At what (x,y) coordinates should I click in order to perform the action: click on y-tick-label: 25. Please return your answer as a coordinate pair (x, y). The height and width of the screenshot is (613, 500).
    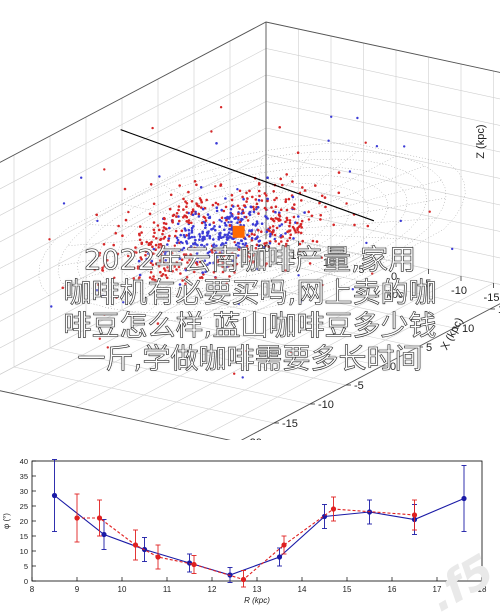
    Looking at the image, I should click on (24, 506).